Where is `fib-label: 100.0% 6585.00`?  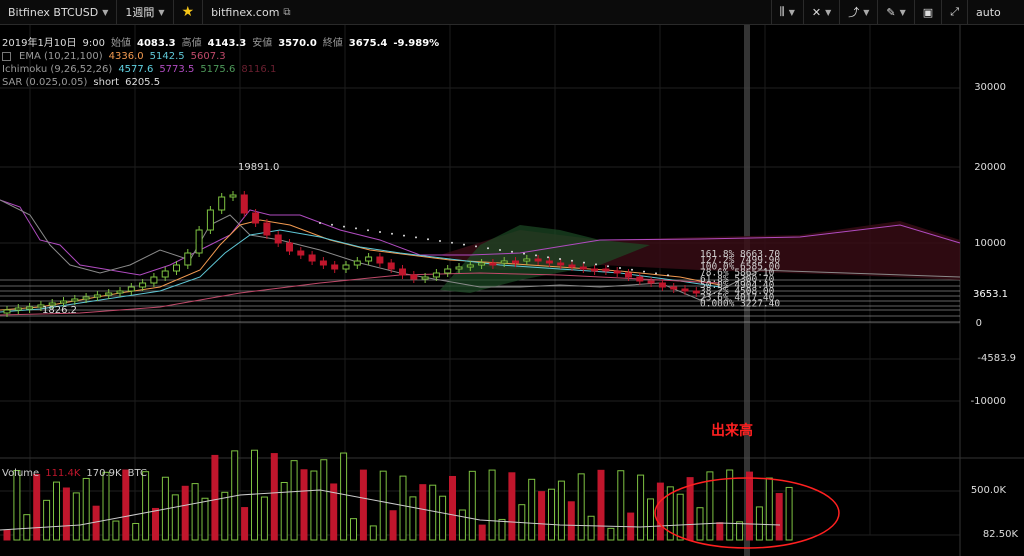
fib-label: 100.0% 6585.00 is located at coordinates (740, 266).